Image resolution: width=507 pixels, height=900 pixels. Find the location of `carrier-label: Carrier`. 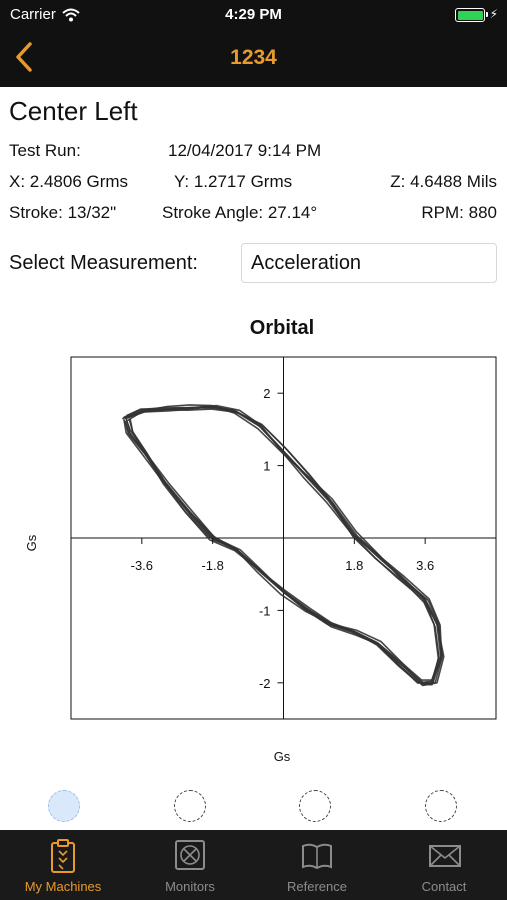

carrier-label: Carrier is located at coordinates (33, 14).